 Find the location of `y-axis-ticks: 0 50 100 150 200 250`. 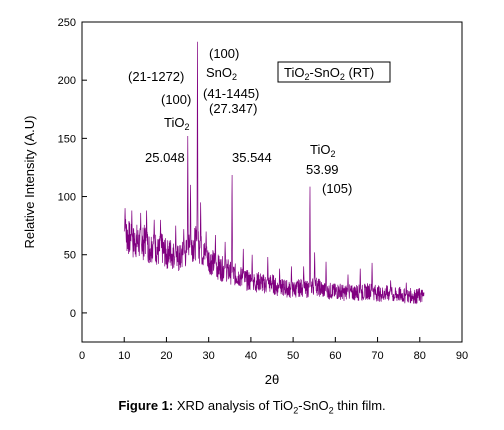

y-axis-ticks: 0 50 100 150 200 250 is located at coordinates (72, 168).